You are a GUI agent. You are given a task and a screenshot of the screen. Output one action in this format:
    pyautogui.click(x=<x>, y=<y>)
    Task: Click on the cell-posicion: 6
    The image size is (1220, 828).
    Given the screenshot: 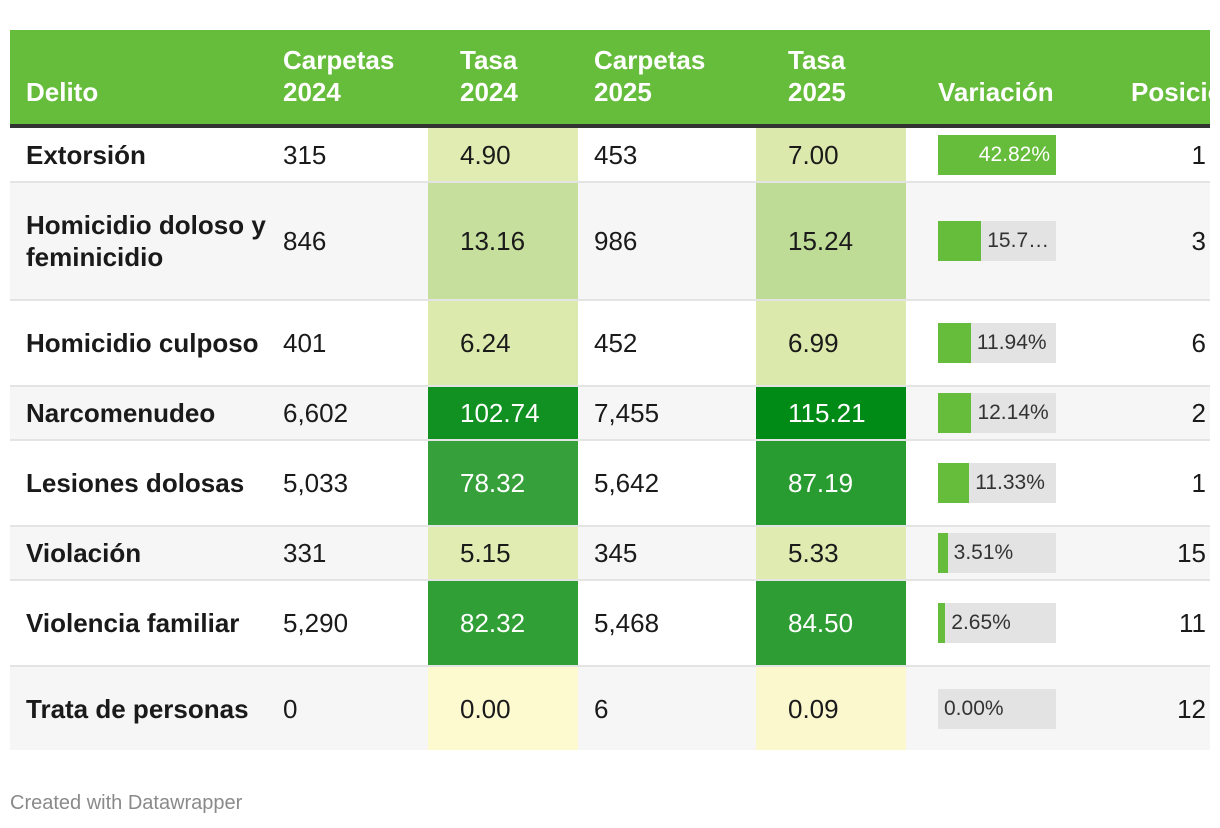 What is the action you would take?
    pyautogui.click(x=1155, y=343)
    